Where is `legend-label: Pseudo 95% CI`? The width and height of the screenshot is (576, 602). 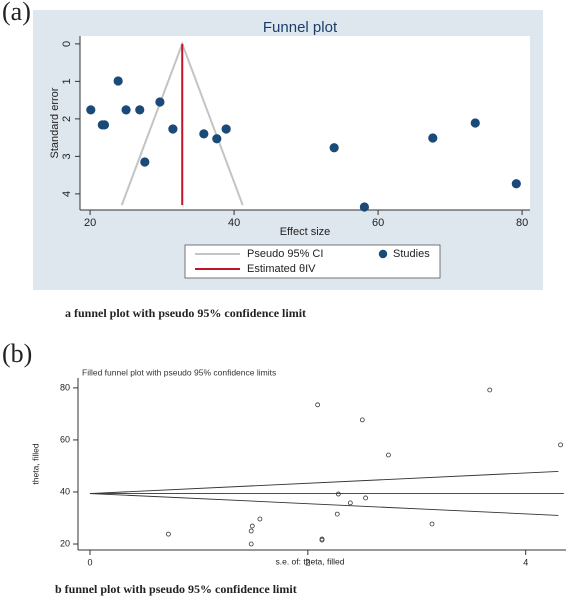
legend-label: Pseudo 95% CI is located at coordinates (285, 254).